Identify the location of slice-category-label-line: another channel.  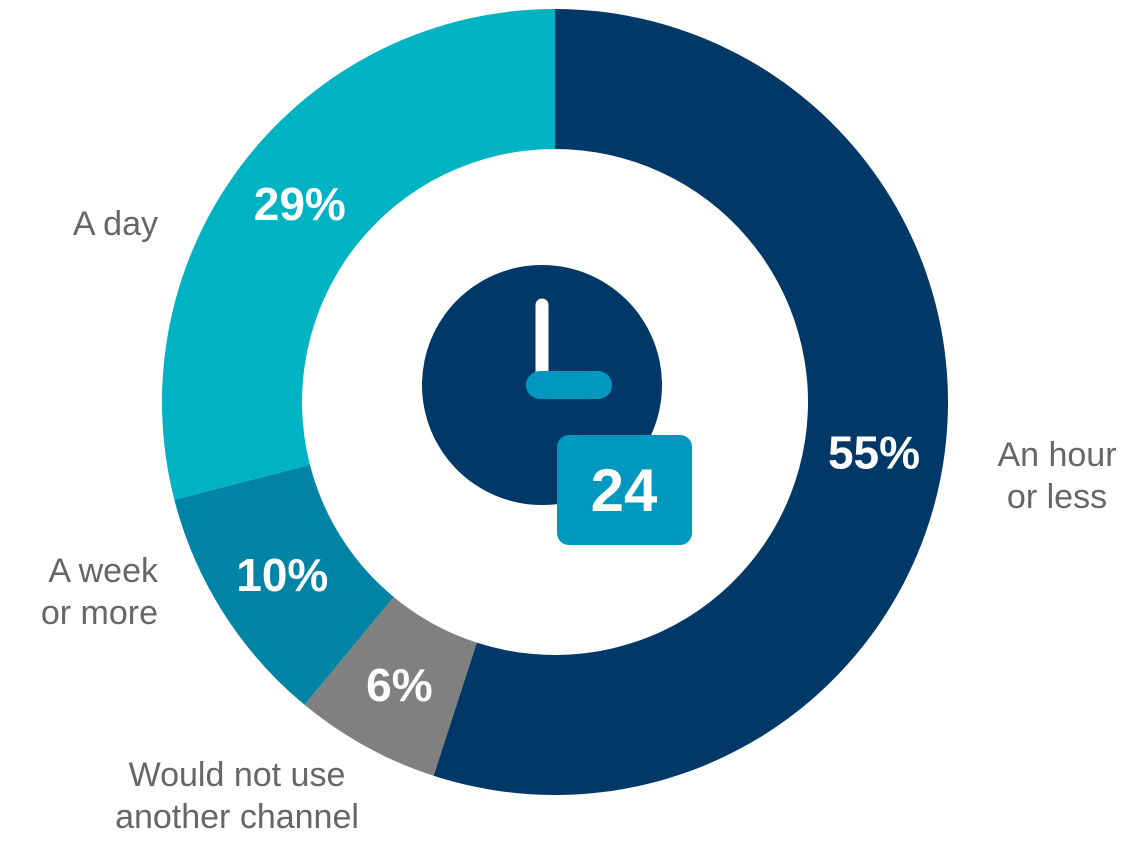
(237, 817).